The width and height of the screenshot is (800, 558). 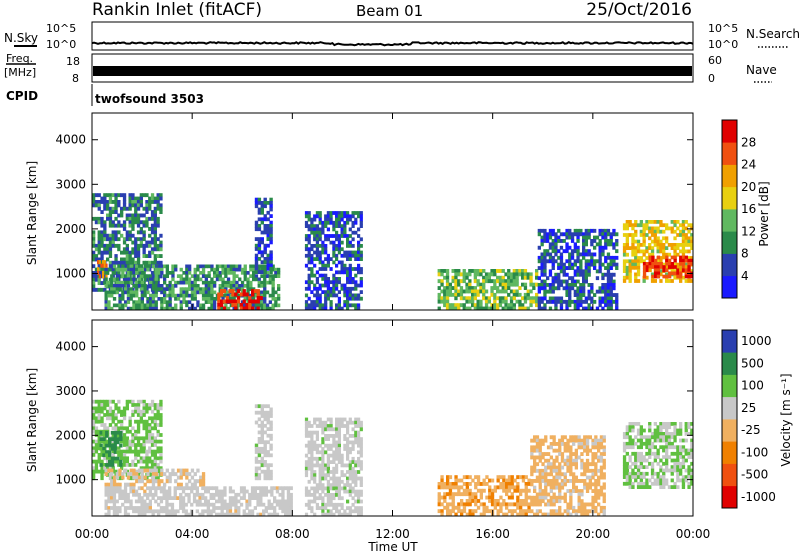 What do you see at coordinates (748, 165) in the screenshot?
I see `colorbar-tick-label: 24` at bounding box center [748, 165].